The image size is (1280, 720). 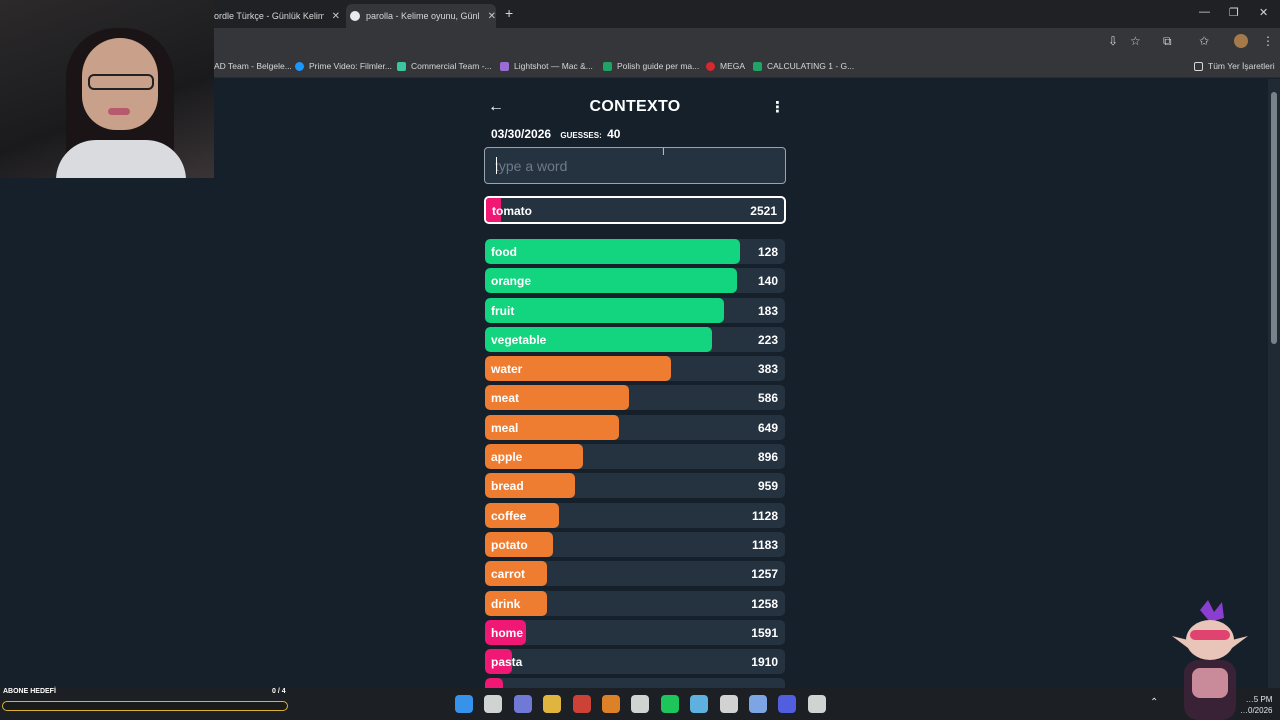 What do you see at coordinates (507, 486) in the screenshot?
I see `guess-word: bread` at bounding box center [507, 486].